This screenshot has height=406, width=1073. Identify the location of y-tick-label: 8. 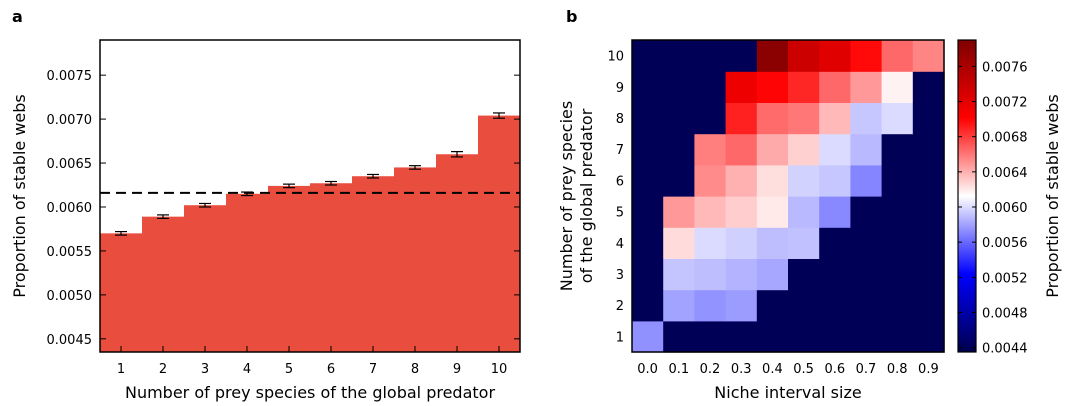
(620, 119).